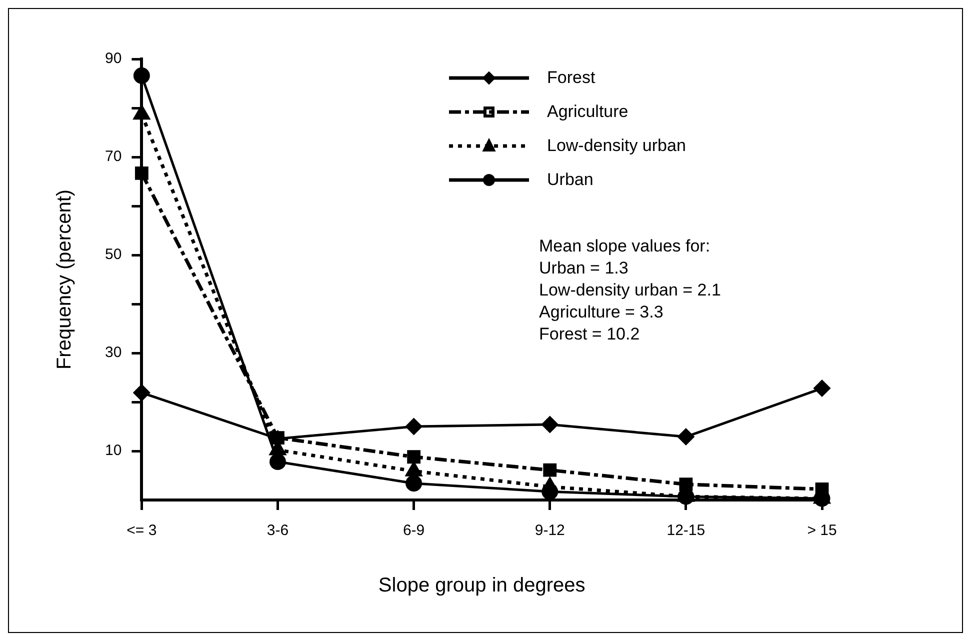  What do you see at coordinates (549, 531) in the screenshot?
I see `x-tick-label: 9-12` at bounding box center [549, 531].